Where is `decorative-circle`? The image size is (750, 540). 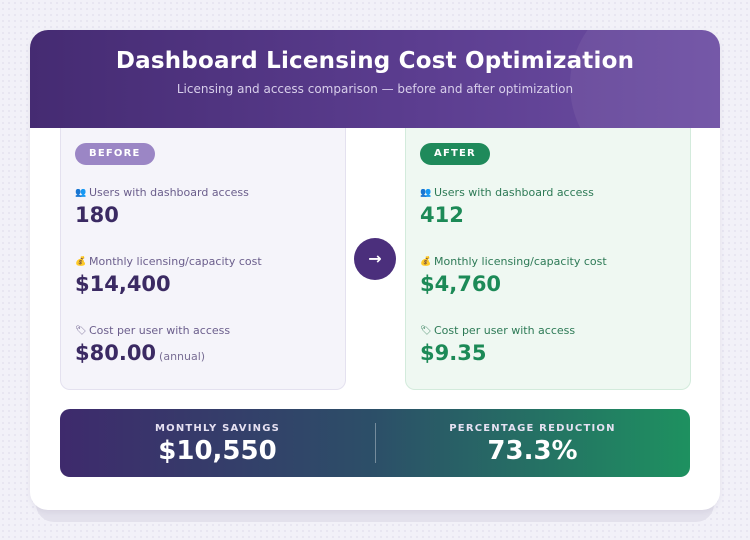 decorative-circle is located at coordinates (645, 79).